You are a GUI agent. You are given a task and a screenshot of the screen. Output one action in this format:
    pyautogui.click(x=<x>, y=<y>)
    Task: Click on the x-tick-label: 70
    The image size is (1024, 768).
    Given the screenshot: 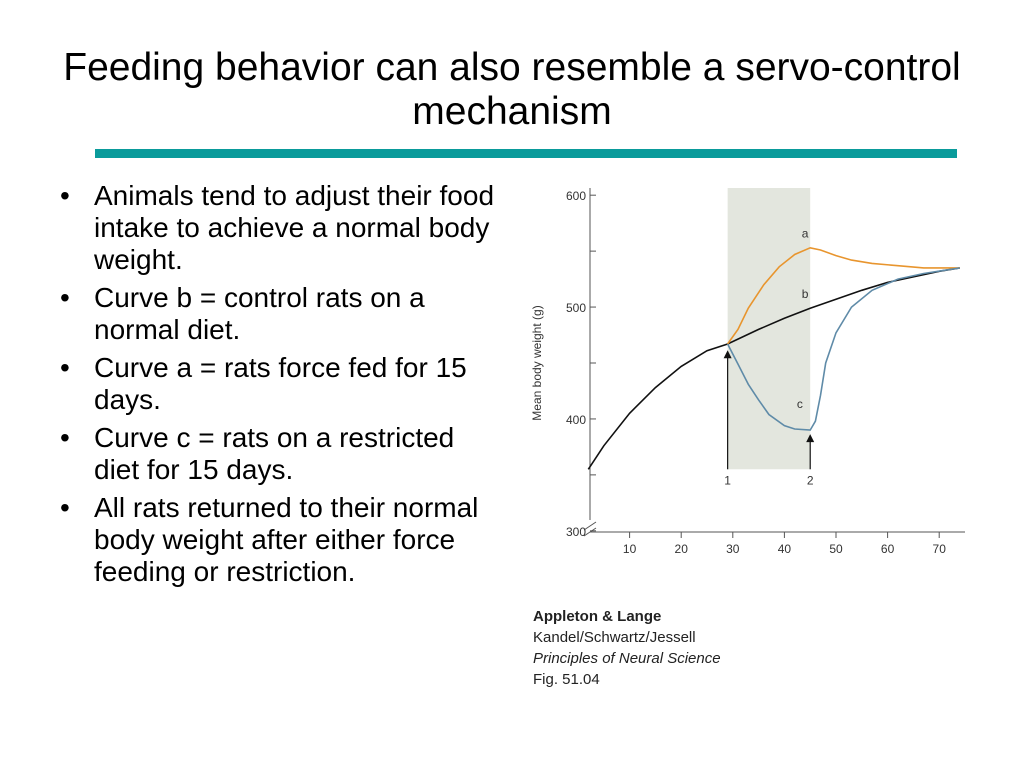 What is the action you would take?
    pyautogui.click(x=940, y=549)
    